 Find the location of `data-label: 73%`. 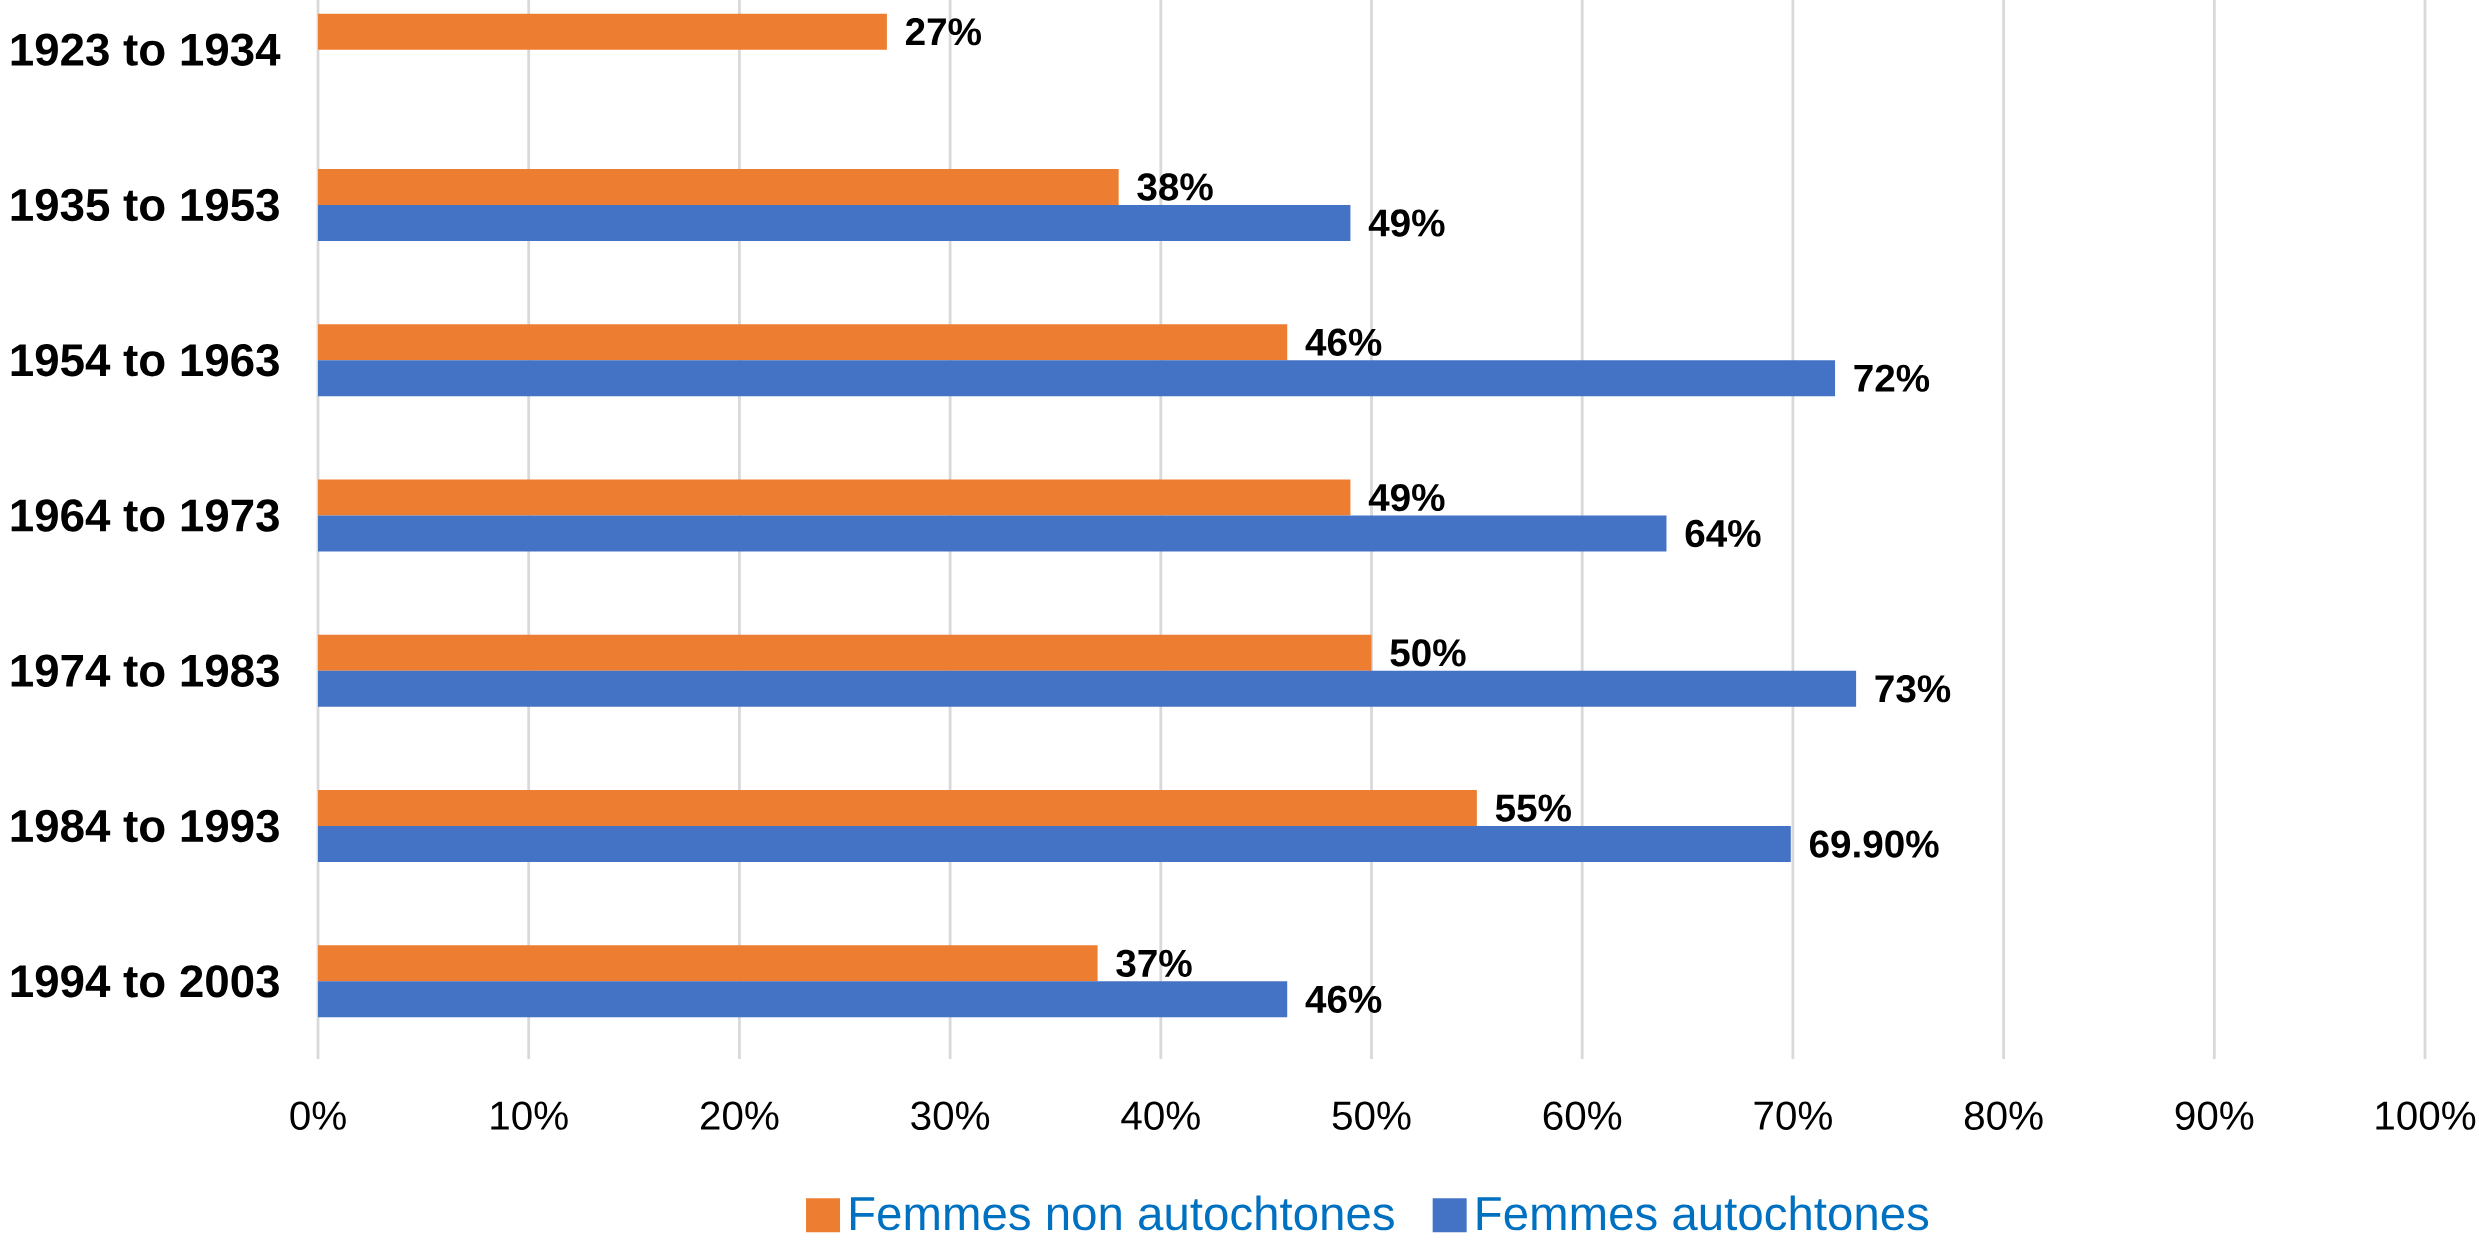

data-label: 73% is located at coordinates (1913, 689).